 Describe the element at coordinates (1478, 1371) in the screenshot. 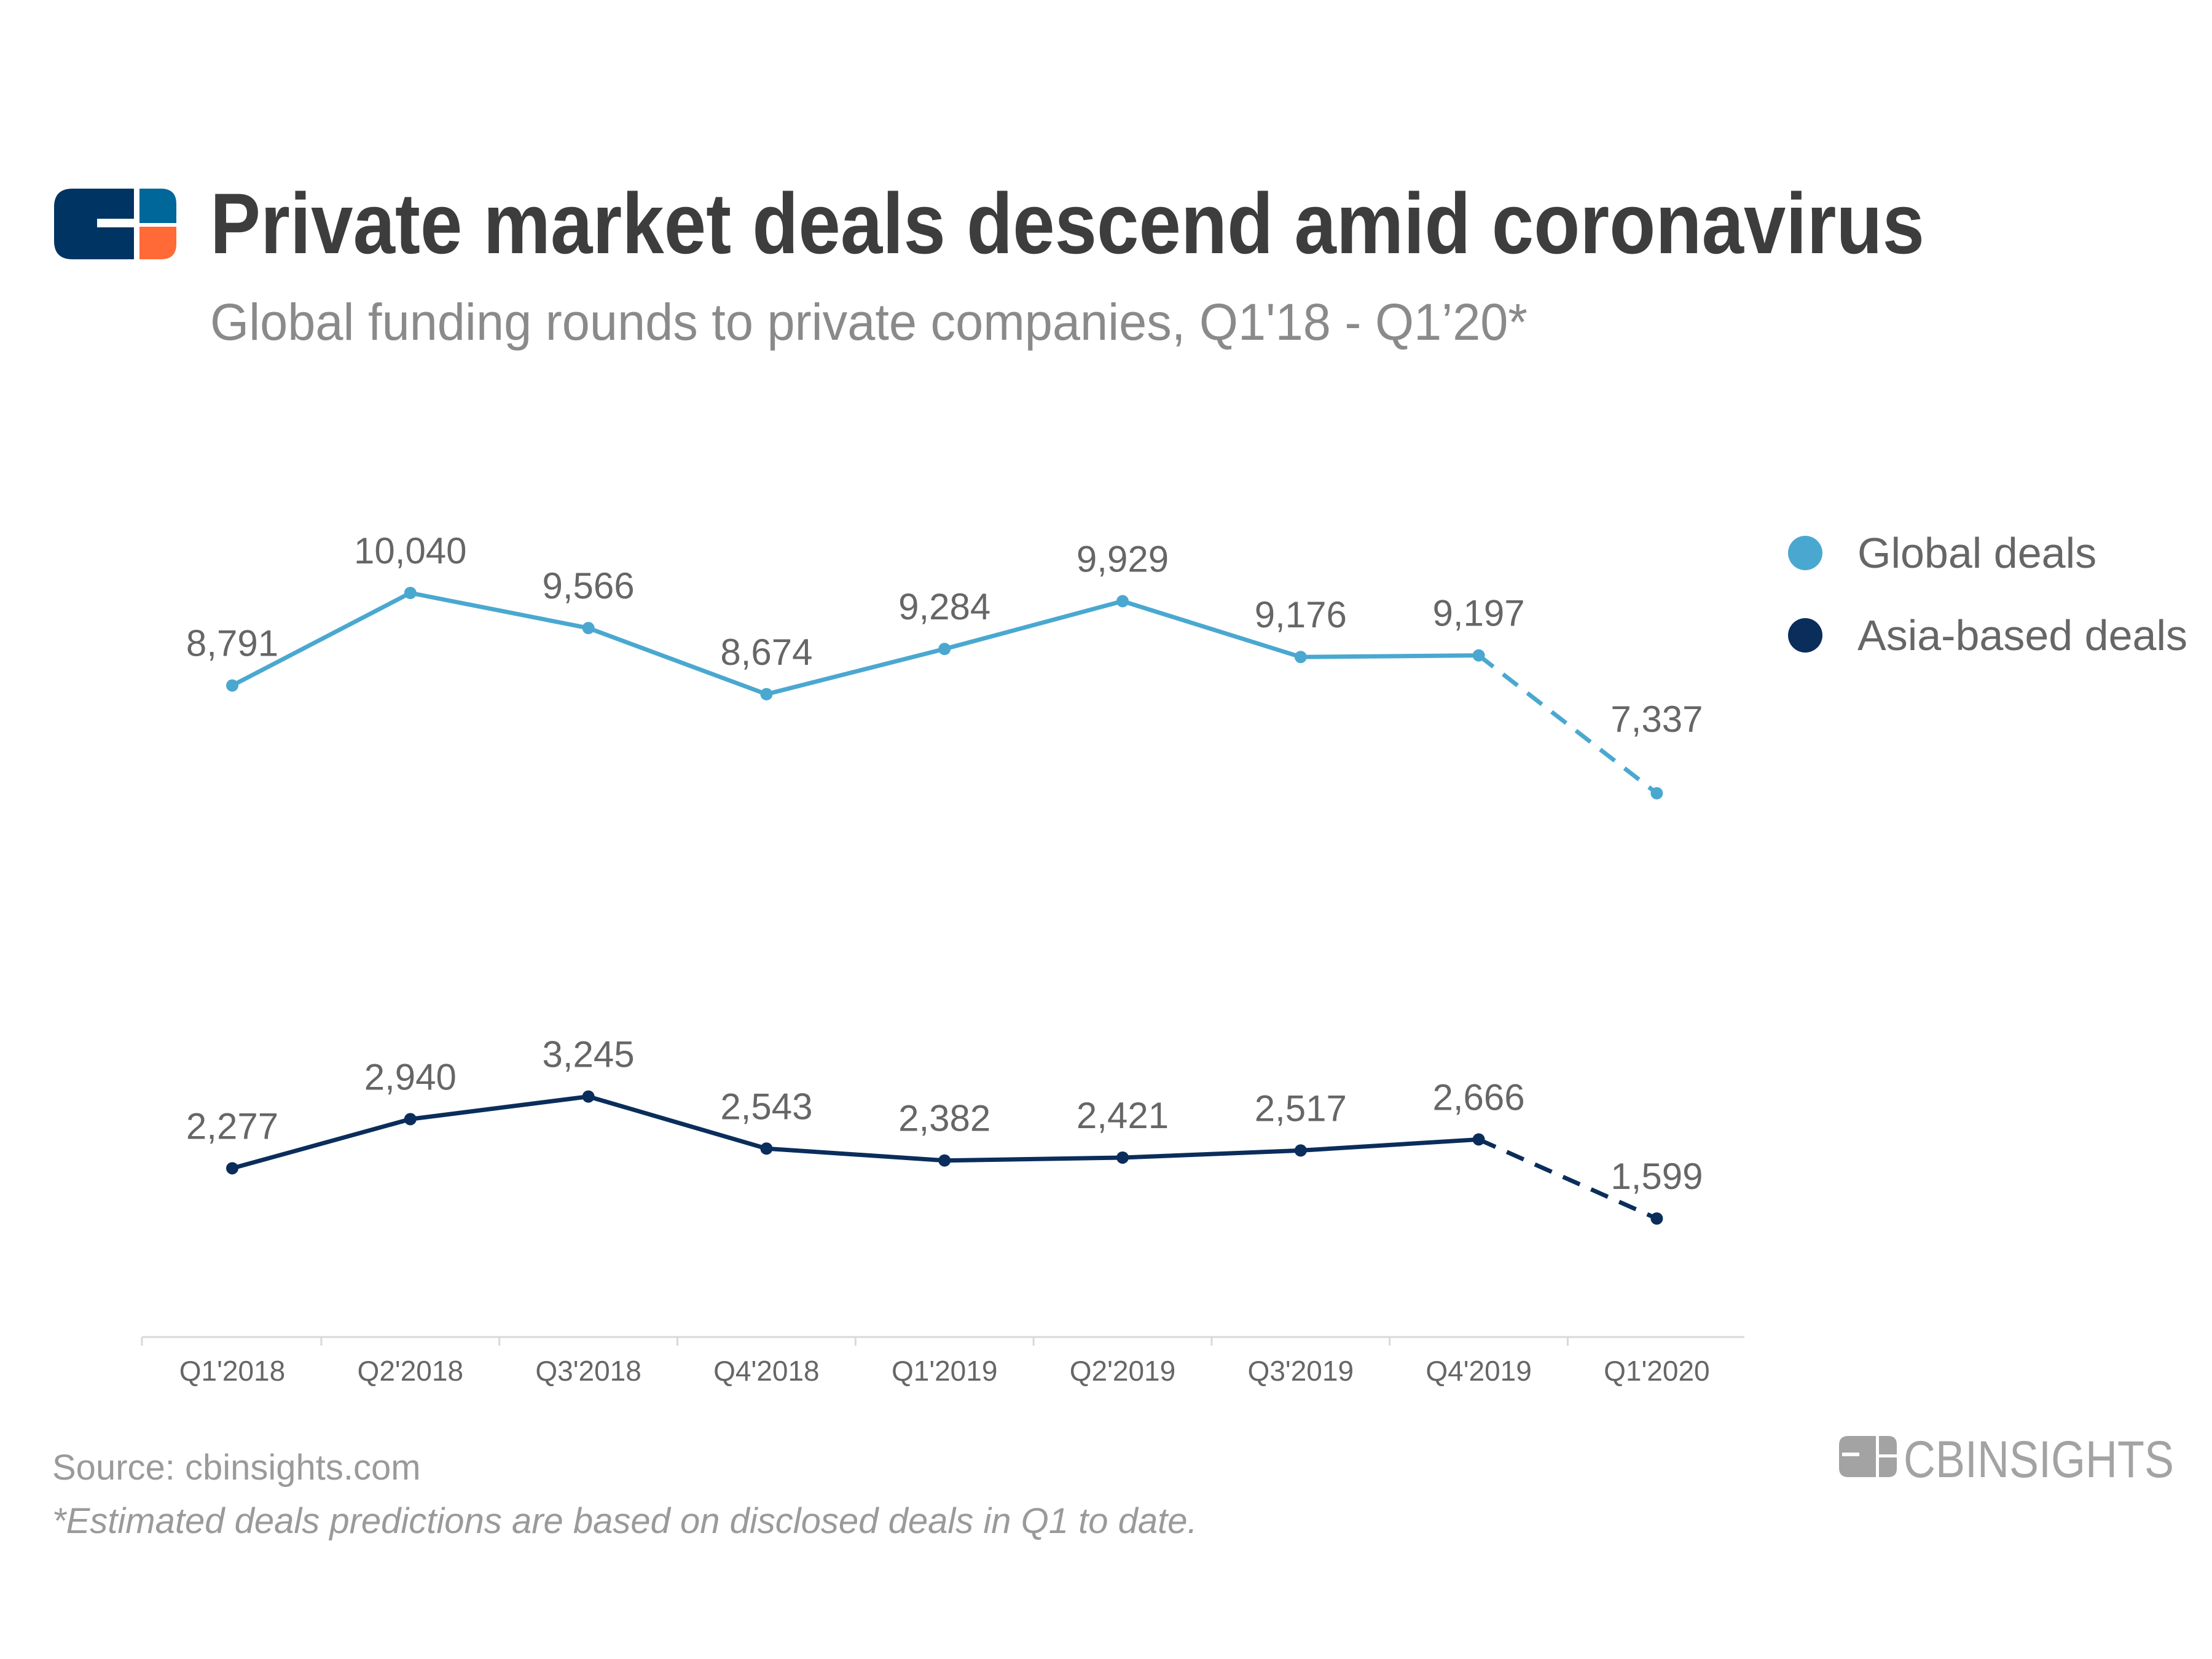

I see `x-tick-label: Q4'2019` at that location.